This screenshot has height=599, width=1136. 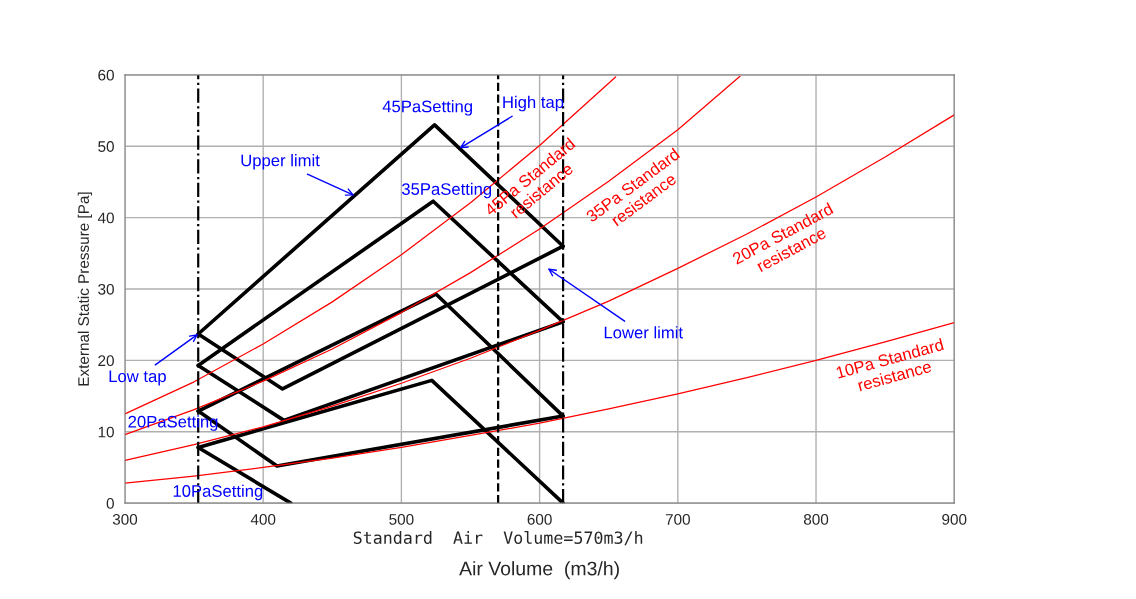 What do you see at coordinates (106, 146) in the screenshot?
I see `y-tick-label: 50` at bounding box center [106, 146].